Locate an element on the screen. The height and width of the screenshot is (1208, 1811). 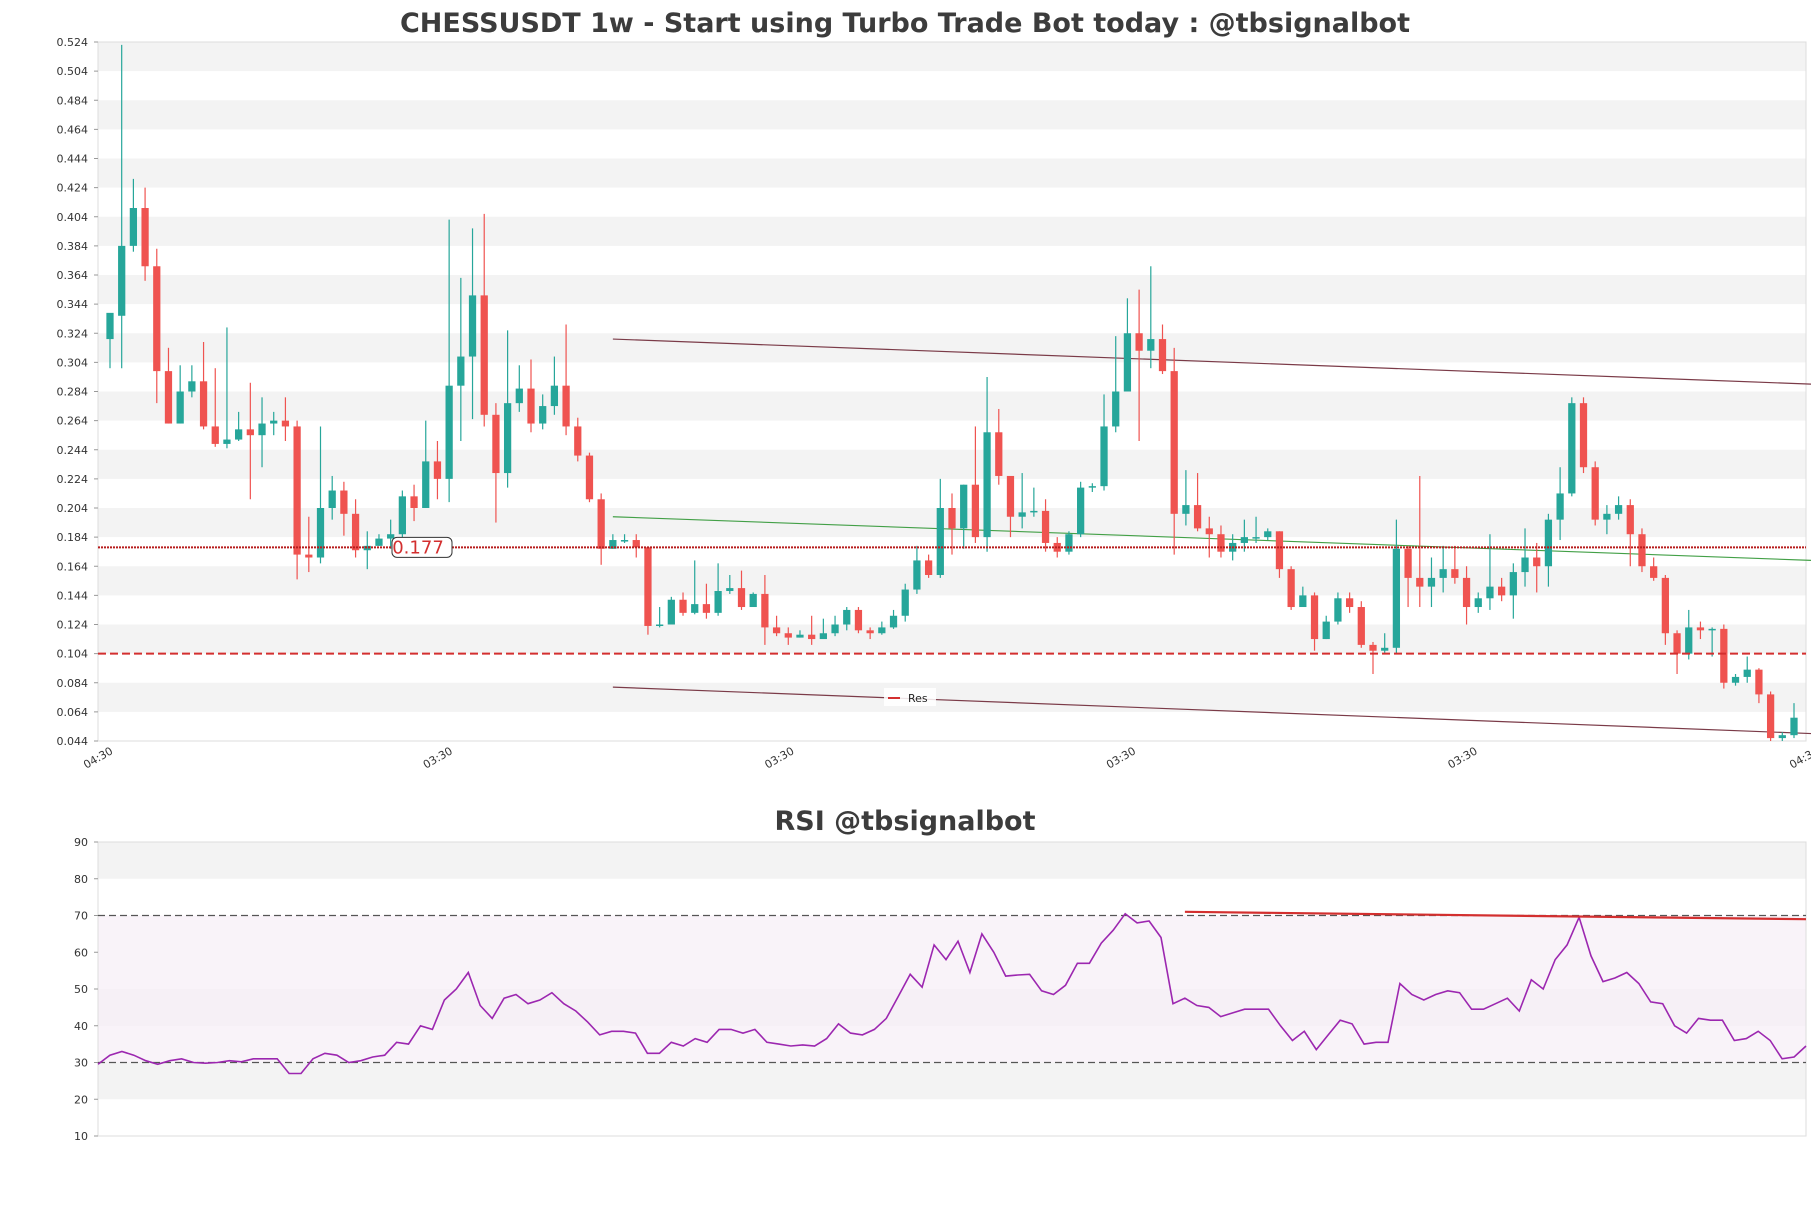
rsi-y-tick-label: 90 is located at coordinates (81, 842).